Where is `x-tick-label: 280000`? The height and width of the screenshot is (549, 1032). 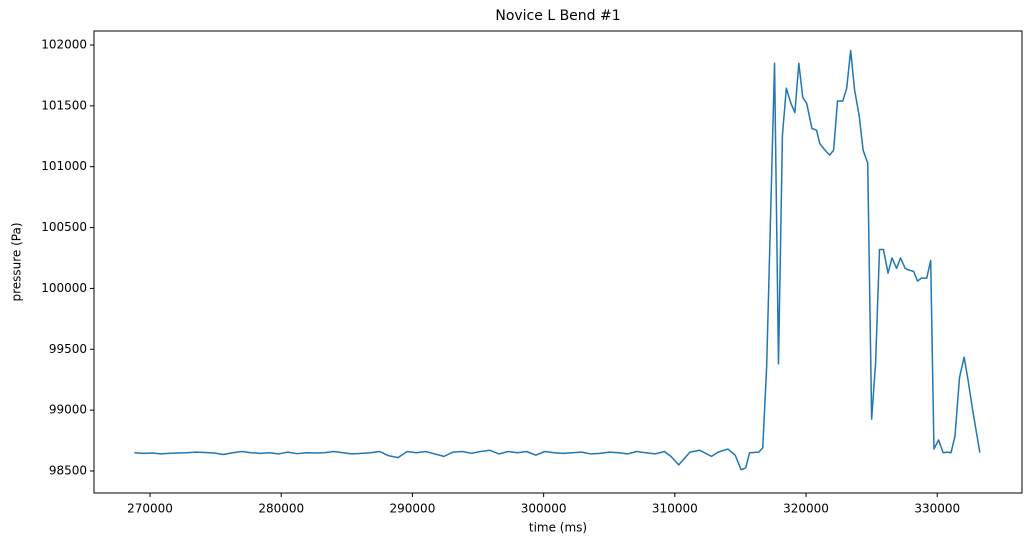 x-tick-label: 280000 is located at coordinates (281, 509).